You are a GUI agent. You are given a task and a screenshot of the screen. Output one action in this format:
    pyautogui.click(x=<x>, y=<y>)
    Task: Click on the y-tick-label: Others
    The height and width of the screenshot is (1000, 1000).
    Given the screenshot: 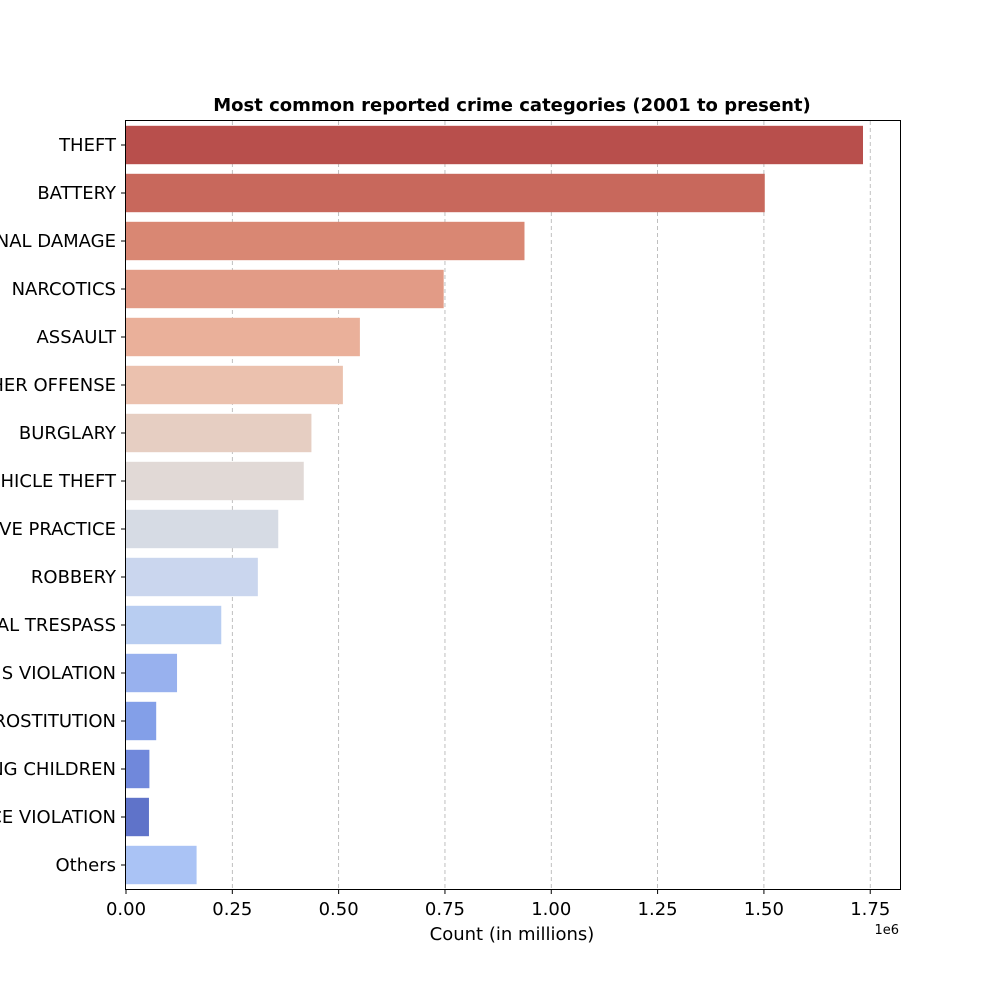 What is the action you would take?
    pyautogui.click(x=86, y=865)
    